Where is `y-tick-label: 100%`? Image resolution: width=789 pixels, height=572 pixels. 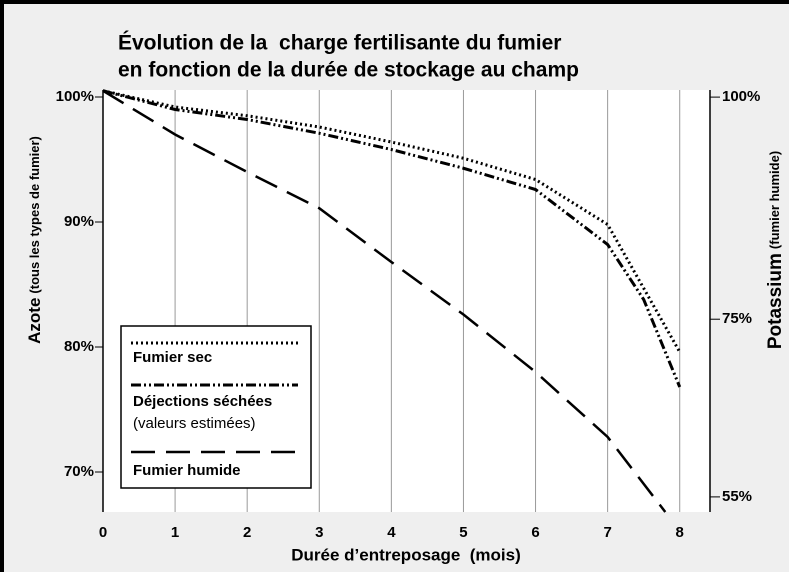
y-tick-label: 100% is located at coordinates (75, 96).